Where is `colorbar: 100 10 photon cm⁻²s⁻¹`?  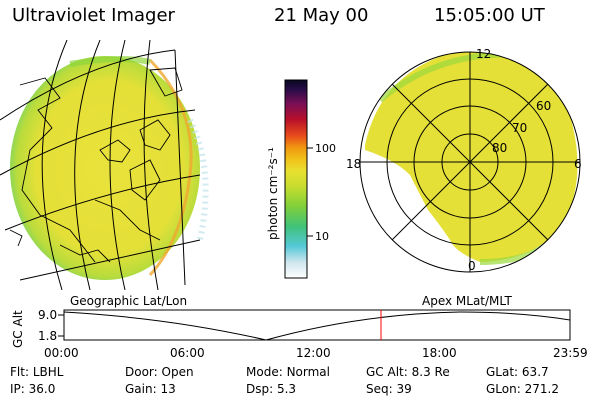
colorbar: 100 10 photon cm⁻²s⁻¹ is located at coordinates (301, 179).